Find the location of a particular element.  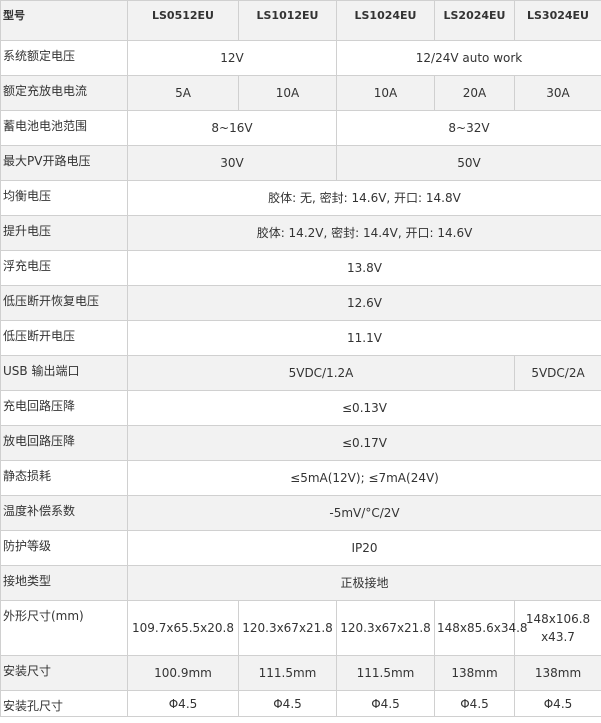

spec-value: ≤5mA(12V); ≤7mA(24V) is located at coordinates (364, 478).